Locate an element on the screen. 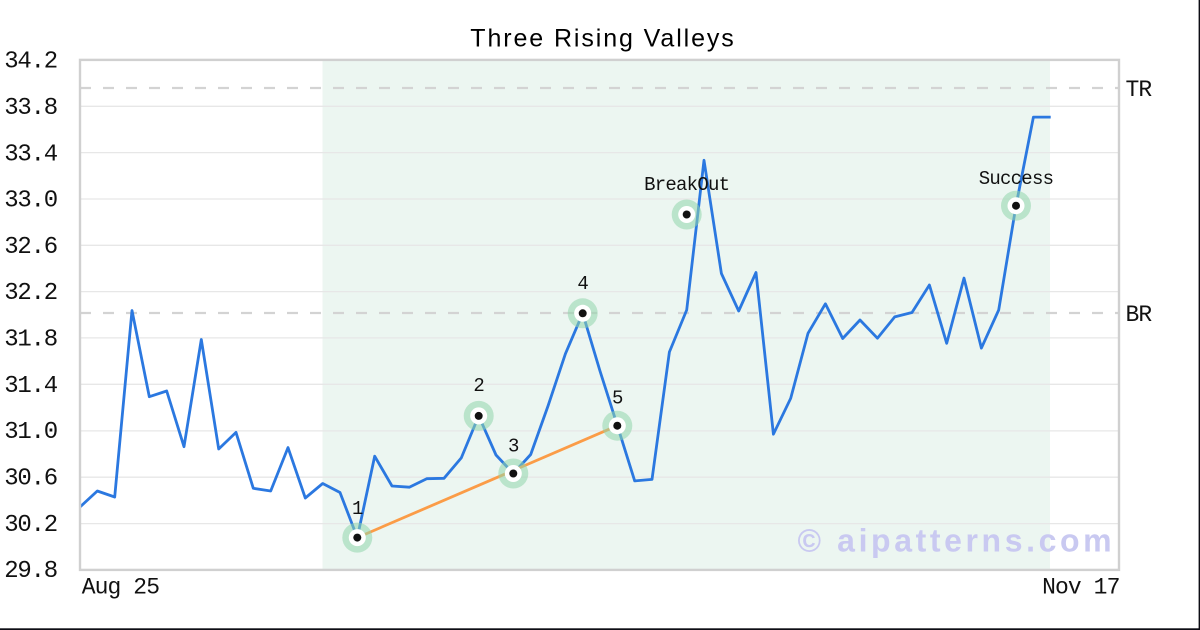 This screenshot has height=630, width=1200. svg-text: 31.0 is located at coordinates (30, 432).